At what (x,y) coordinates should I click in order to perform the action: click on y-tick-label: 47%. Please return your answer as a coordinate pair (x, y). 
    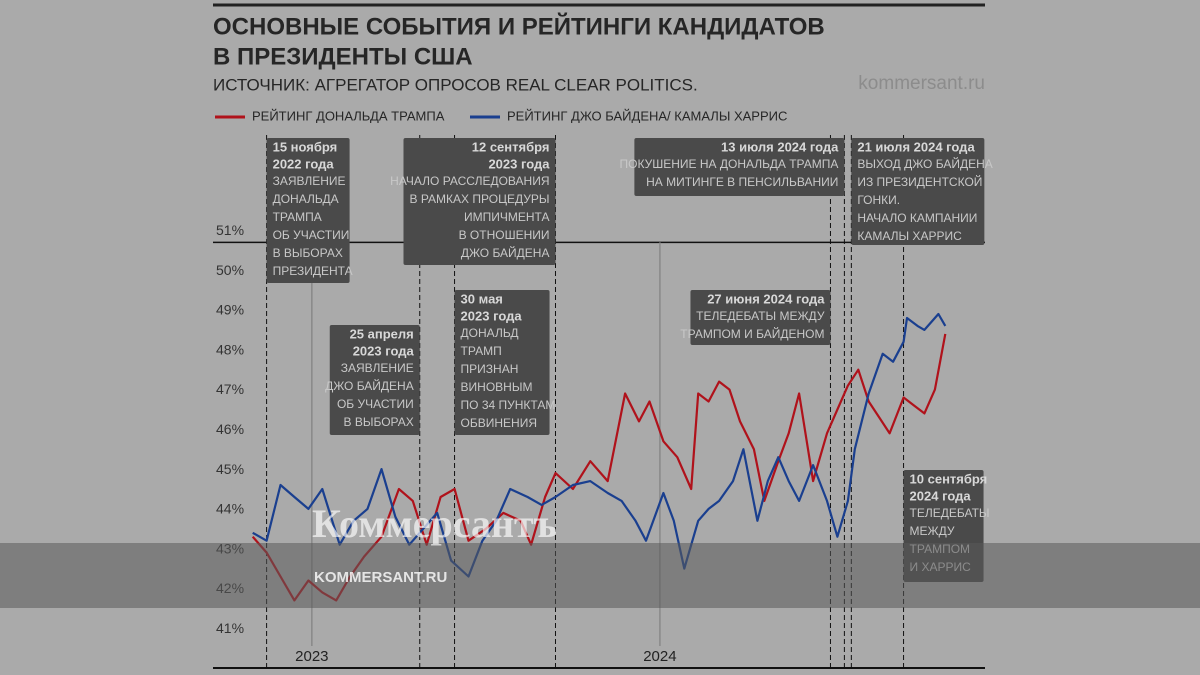
    Looking at the image, I should click on (230, 389).